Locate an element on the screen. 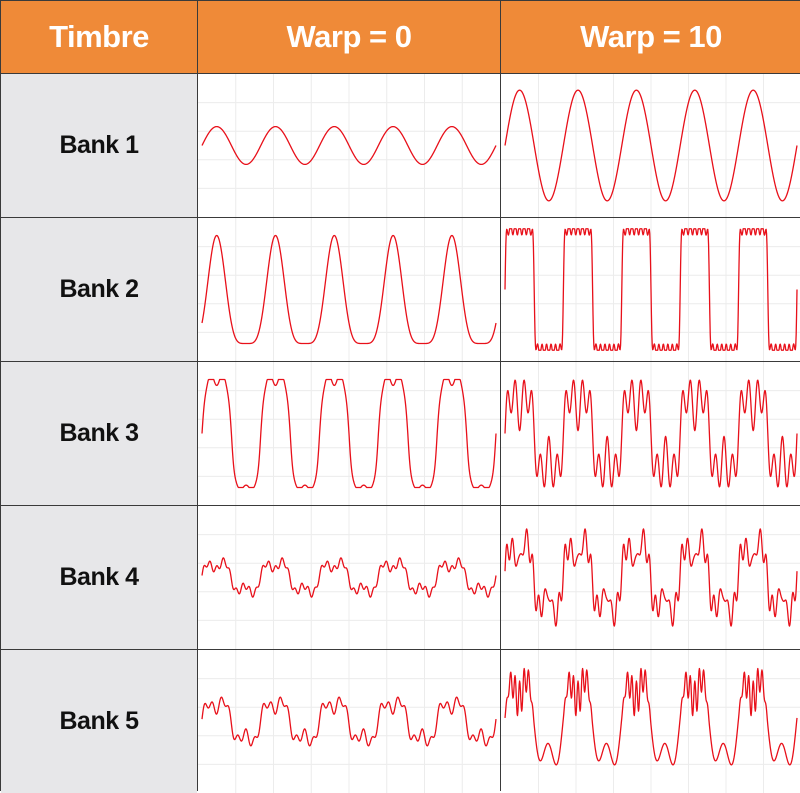 The height and width of the screenshot is (793, 800). header-warp-10: Warp = 10 is located at coordinates (650, 37).